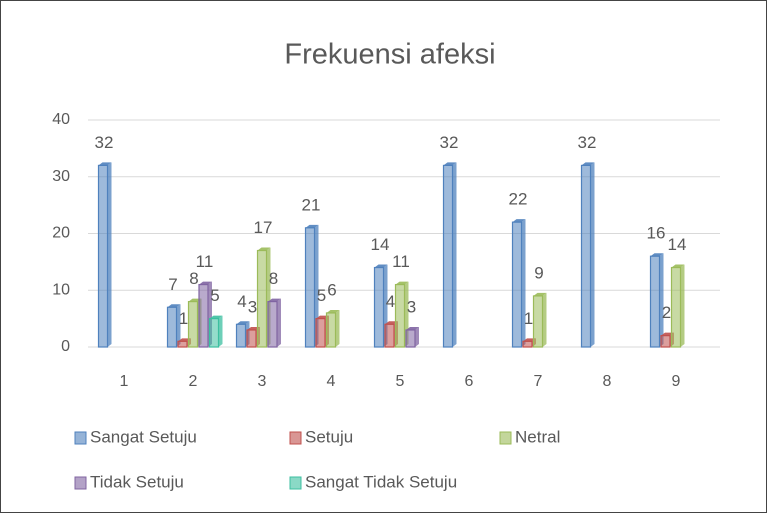  What do you see at coordinates (331, 381) in the screenshot?
I see `x-tick-label: 4` at bounding box center [331, 381].